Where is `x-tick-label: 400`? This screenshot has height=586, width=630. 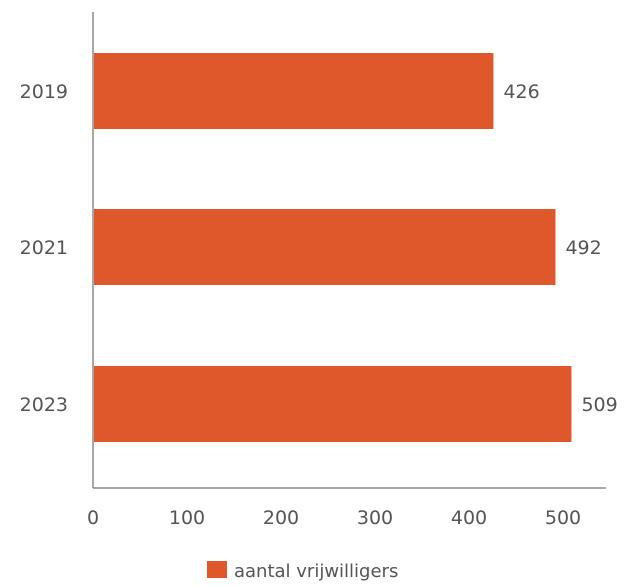
x-tick-label: 400 is located at coordinates (469, 518).